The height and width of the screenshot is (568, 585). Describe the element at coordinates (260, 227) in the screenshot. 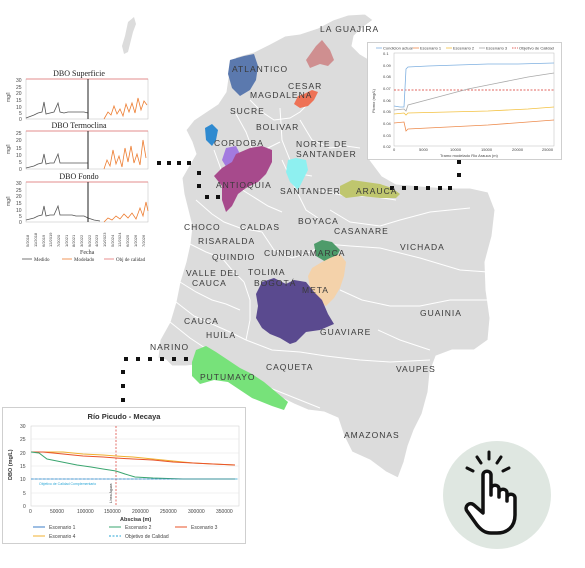

I see `dept-label-caldas: CALDAS` at that location.